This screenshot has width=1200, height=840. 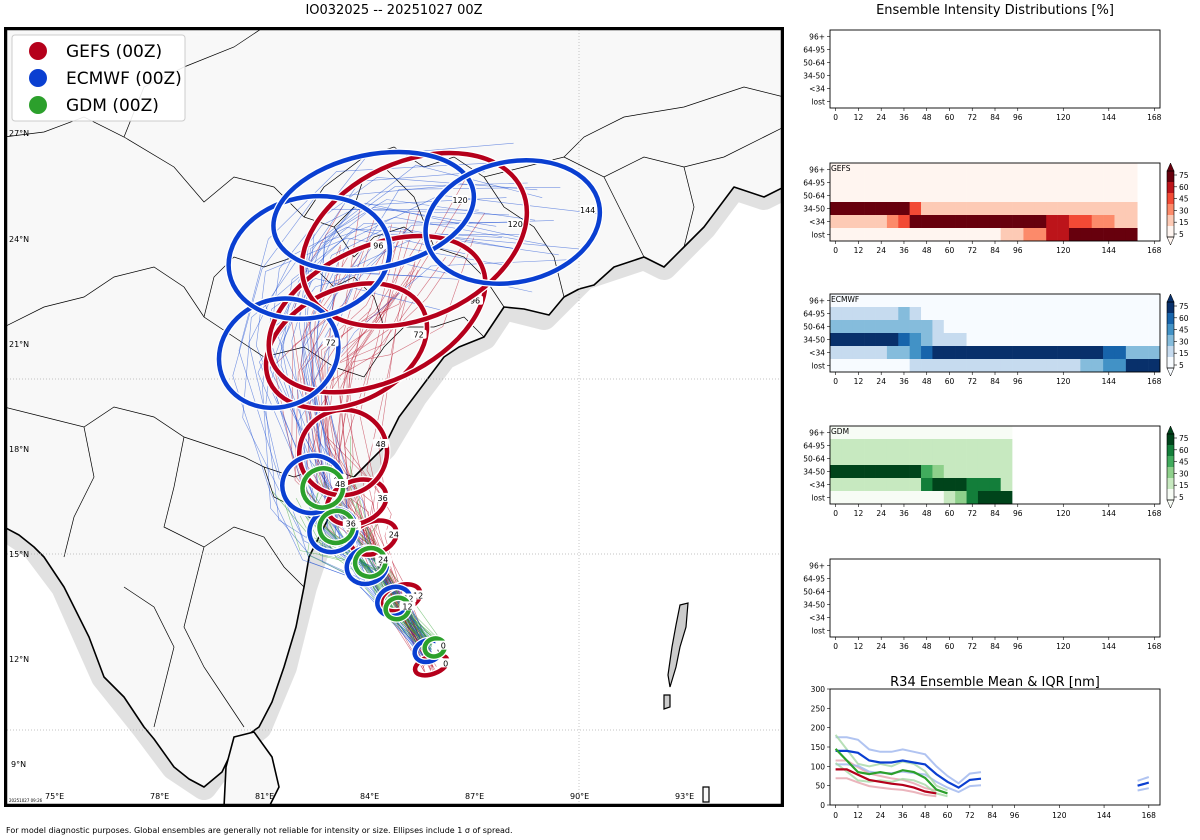 What do you see at coordinates (1184, 473) in the screenshot?
I see `colorbar-tick-label: 30` at bounding box center [1184, 473].